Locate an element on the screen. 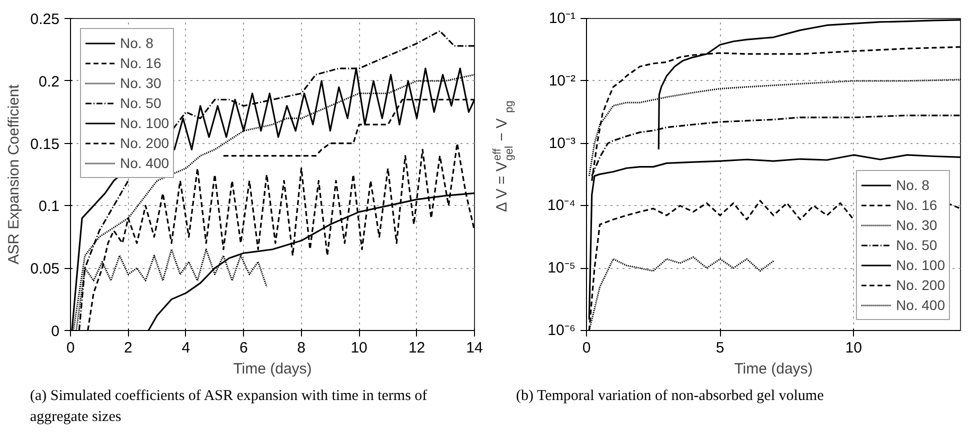  y-tick-label: 10⁻⁶ is located at coordinates (562, 330).